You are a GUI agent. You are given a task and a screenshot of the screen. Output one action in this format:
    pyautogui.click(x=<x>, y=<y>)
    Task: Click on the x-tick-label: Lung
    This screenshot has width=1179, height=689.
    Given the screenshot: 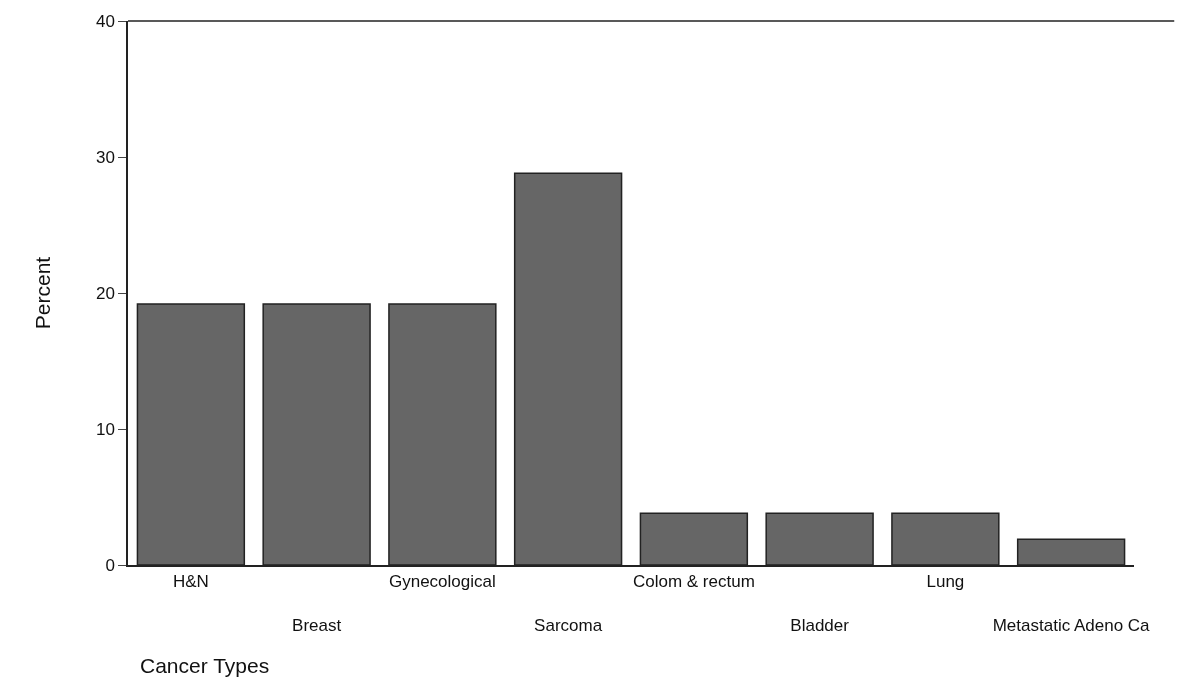 What is the action you would take?
    pyautogui.click(x=945, y=582)
    